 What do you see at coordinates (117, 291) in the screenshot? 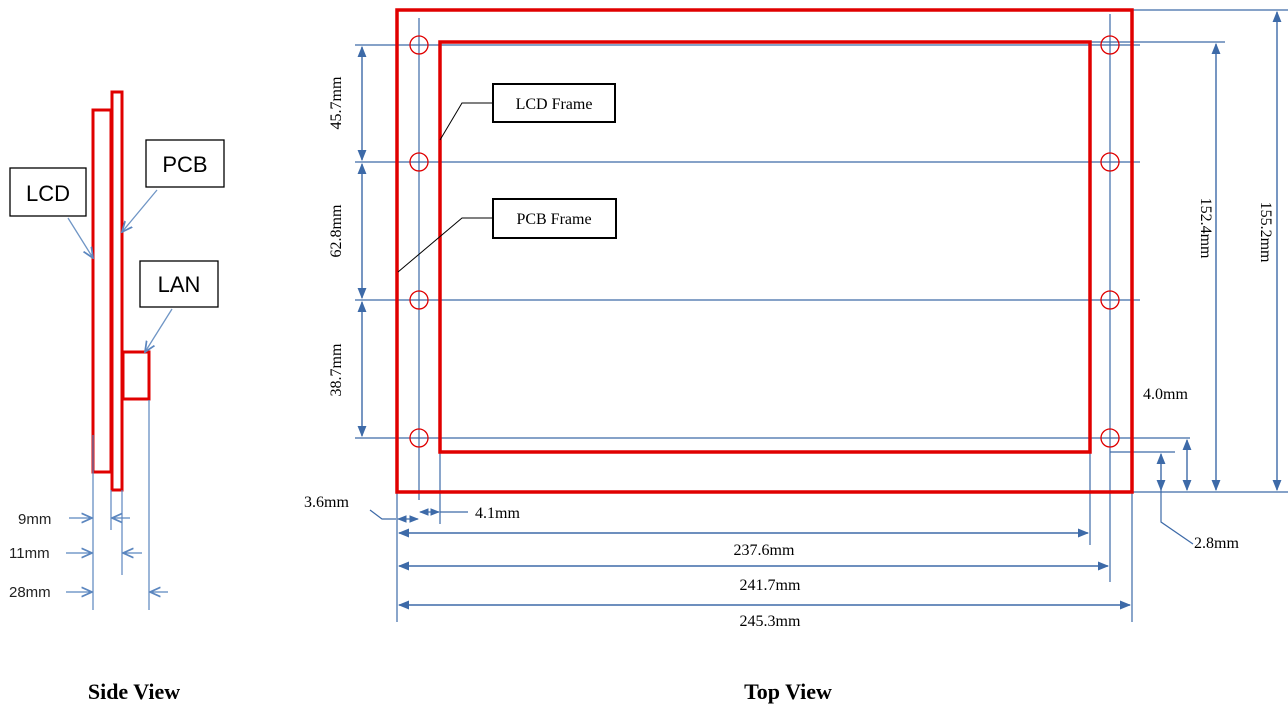
I see `side-pcb-body` at bounding box center [117, 291].